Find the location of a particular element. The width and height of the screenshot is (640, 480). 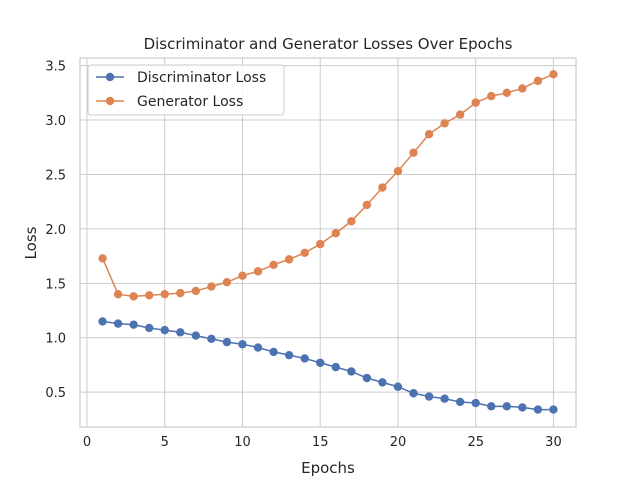

x-tick-label: 30 is located at coordinates (553, 442).